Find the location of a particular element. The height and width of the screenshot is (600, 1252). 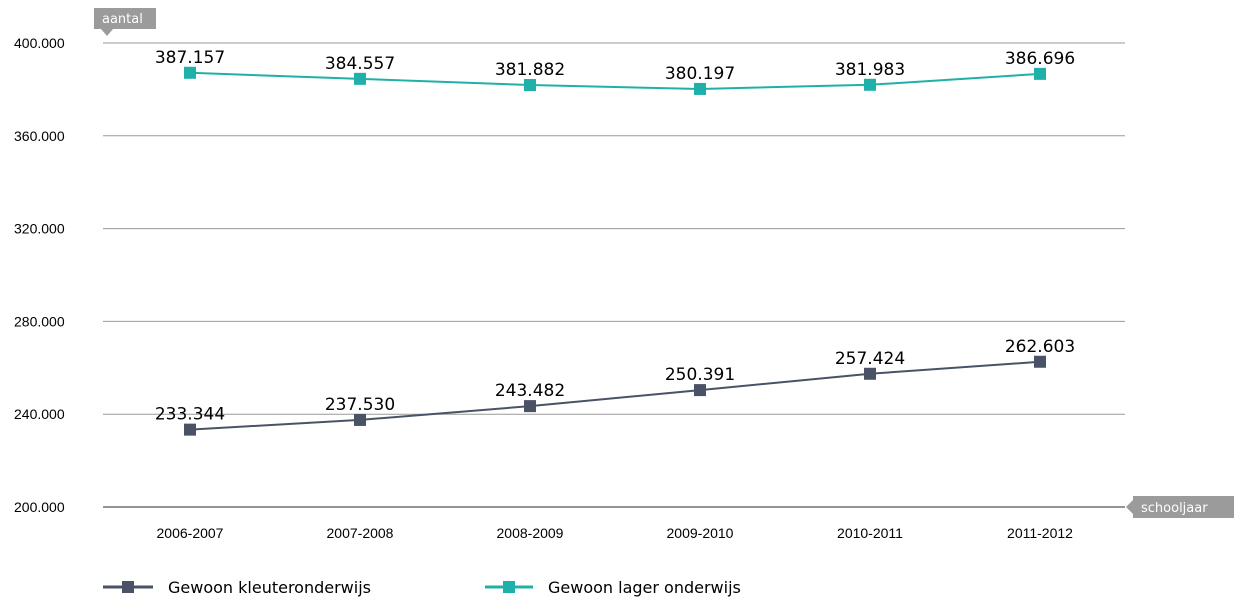

legend-item-kleuteronderwijs: Gewoon kleuteronderwijs is located at coordinates (237, 587).